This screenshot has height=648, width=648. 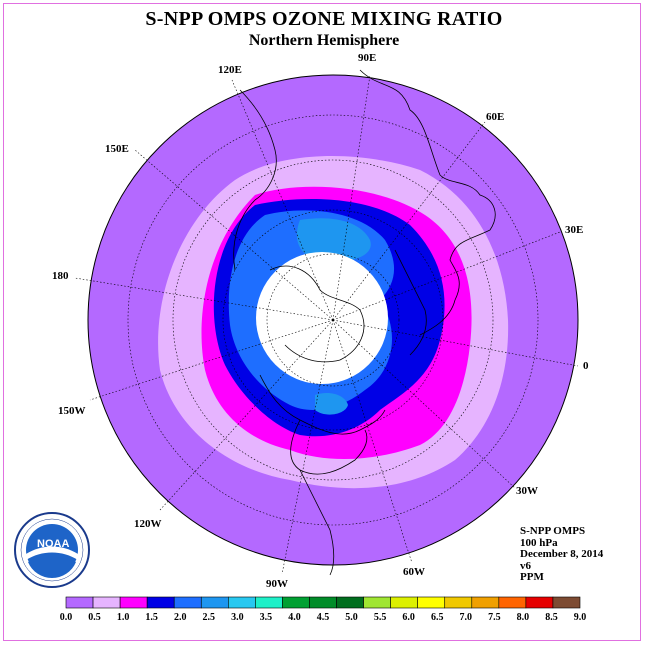 I want to click on colorbar-tick-label: 2.0, so click(x=180, y=617).